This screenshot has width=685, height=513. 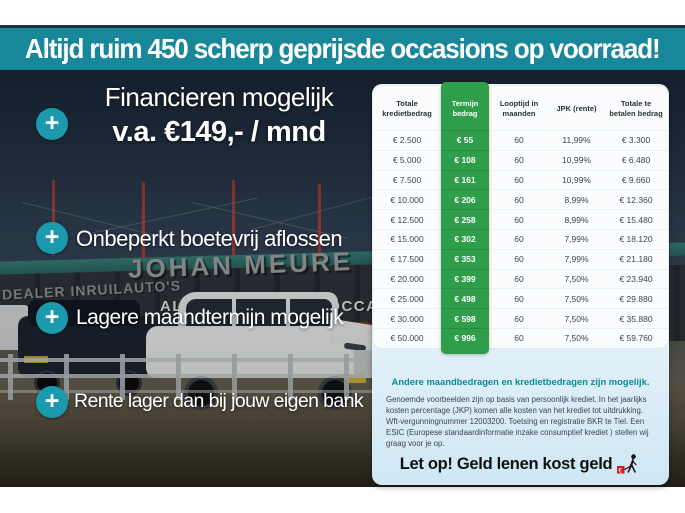 I want to click on table-cell: € 12.360, so click(x=636, y=199).